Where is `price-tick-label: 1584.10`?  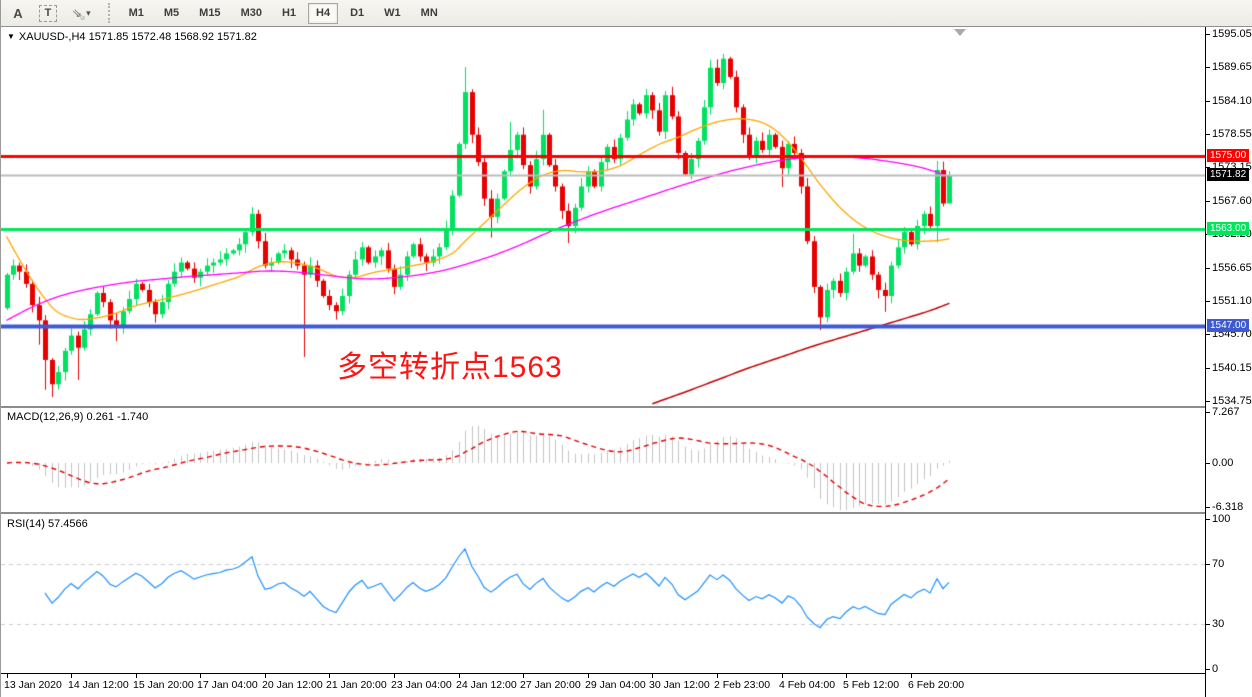
price-tick-label: 1584.10 is located at coordinates (1232, 101).